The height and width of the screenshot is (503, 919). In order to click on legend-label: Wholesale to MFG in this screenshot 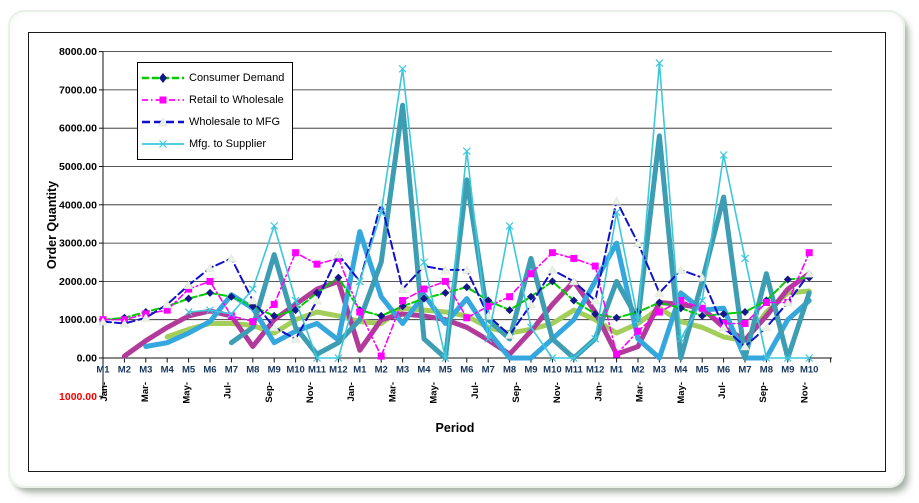, I will do `click(235, 122)`.